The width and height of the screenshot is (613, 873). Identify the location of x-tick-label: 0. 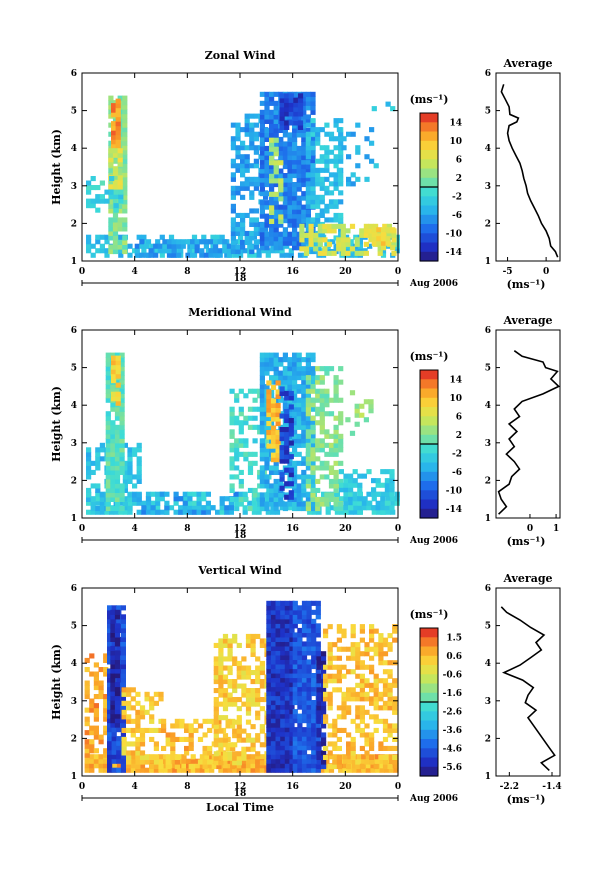
(398, 529).